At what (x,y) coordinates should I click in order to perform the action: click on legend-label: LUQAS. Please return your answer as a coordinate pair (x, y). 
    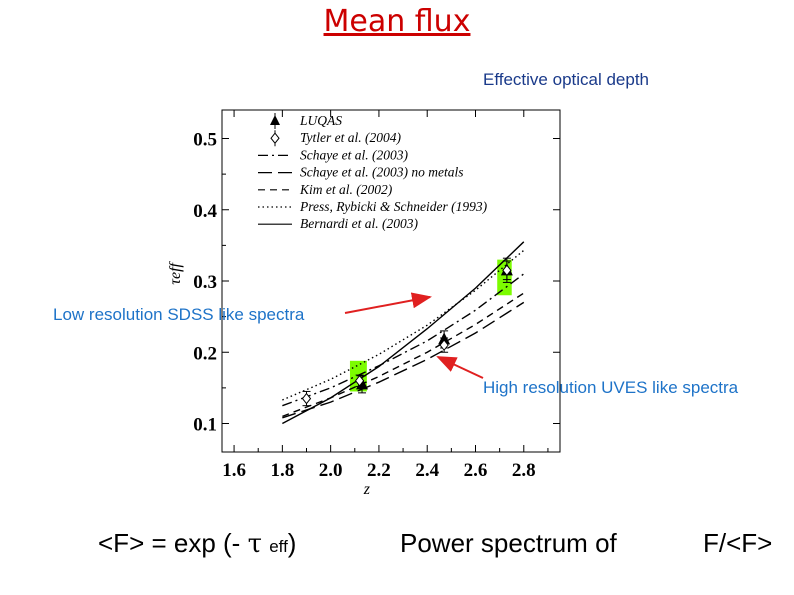
    Looking at the image, I should click on (320, 120).